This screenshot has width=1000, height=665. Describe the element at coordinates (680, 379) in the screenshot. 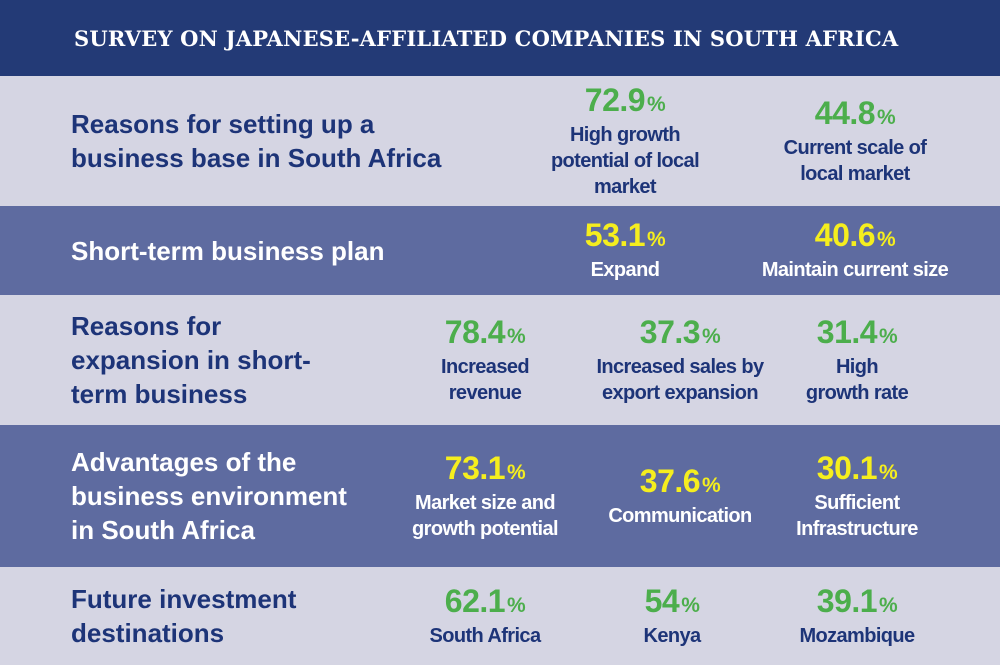

I see `stat-label: Increased sales by export expansion` at that location.